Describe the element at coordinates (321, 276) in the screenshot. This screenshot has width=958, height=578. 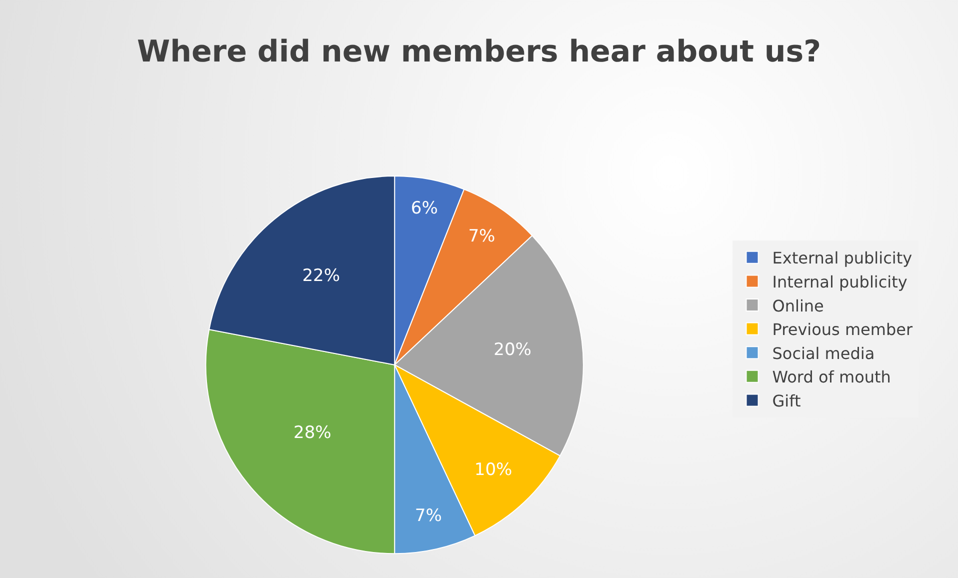
I see `data-label: 22%` at that location.